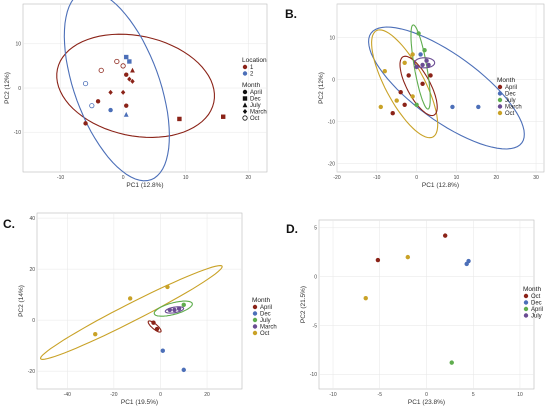 This screenshot has height=406, width=550. What do you see at coordinates (139, 402) in the screenshot?
I see `x-axis-label: PC1 (19.5%)` at bounding box center [139, 402].